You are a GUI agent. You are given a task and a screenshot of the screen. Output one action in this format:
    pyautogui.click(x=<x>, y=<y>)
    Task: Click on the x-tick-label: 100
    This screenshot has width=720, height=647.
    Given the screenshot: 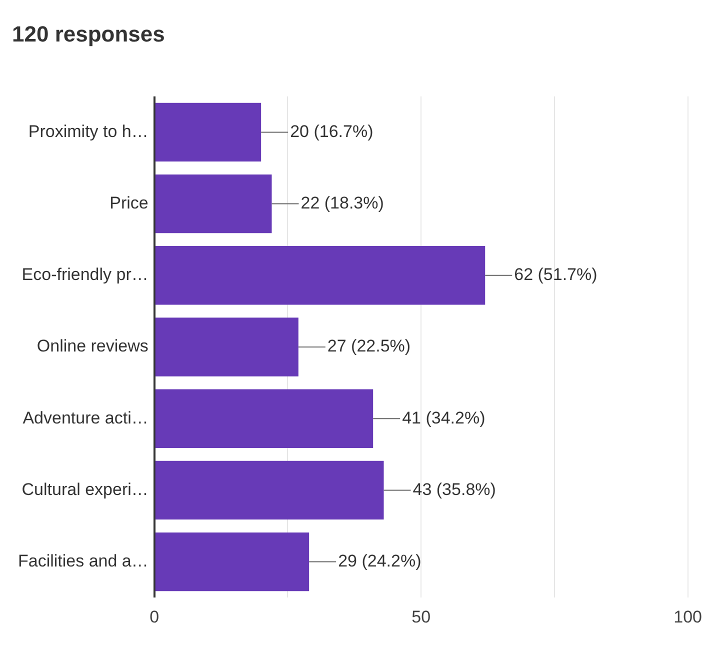 What is the action you would take?
    pyautogui.click(x=688, y=616)
    